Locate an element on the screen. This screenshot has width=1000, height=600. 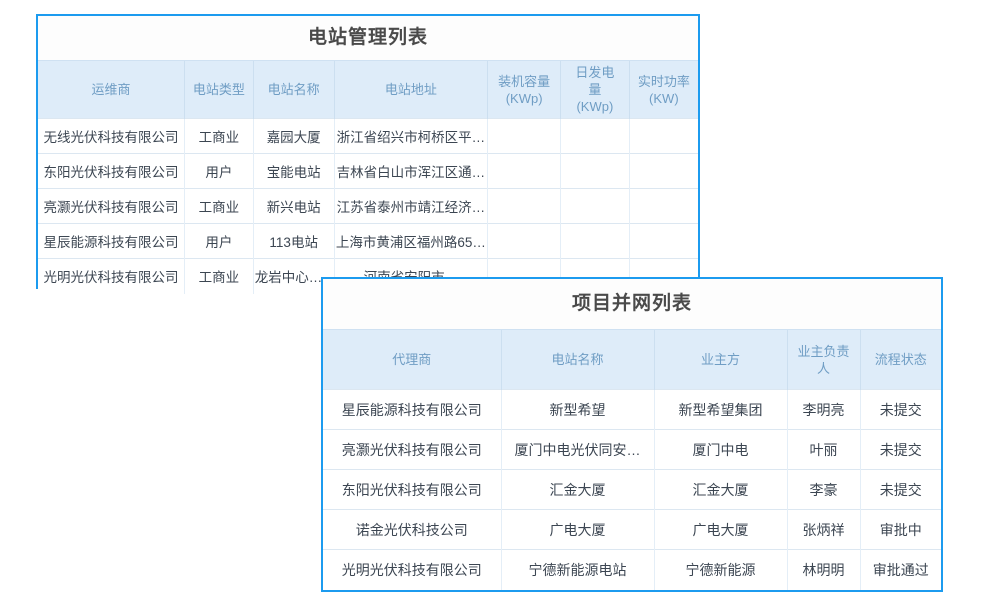
grid-project-cell-代理商: 星辰能源科技有限公司 is located at coordinates (412, 409).